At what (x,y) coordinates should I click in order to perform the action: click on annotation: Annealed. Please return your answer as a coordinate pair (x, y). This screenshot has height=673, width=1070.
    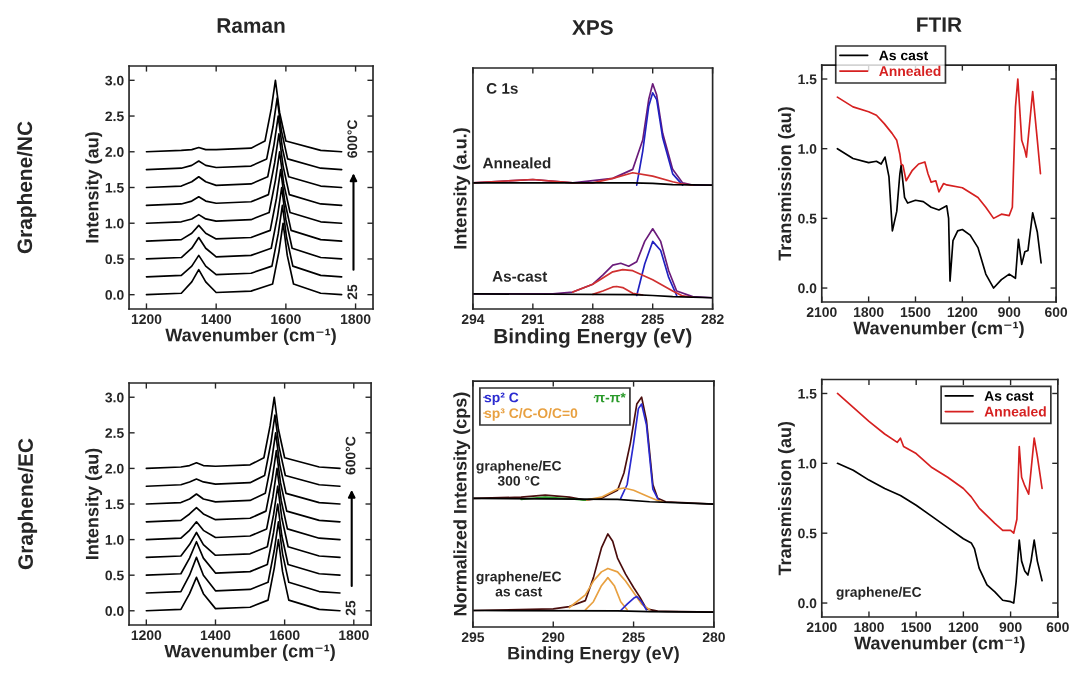
    Looking at the image, I should click on (516, 163).